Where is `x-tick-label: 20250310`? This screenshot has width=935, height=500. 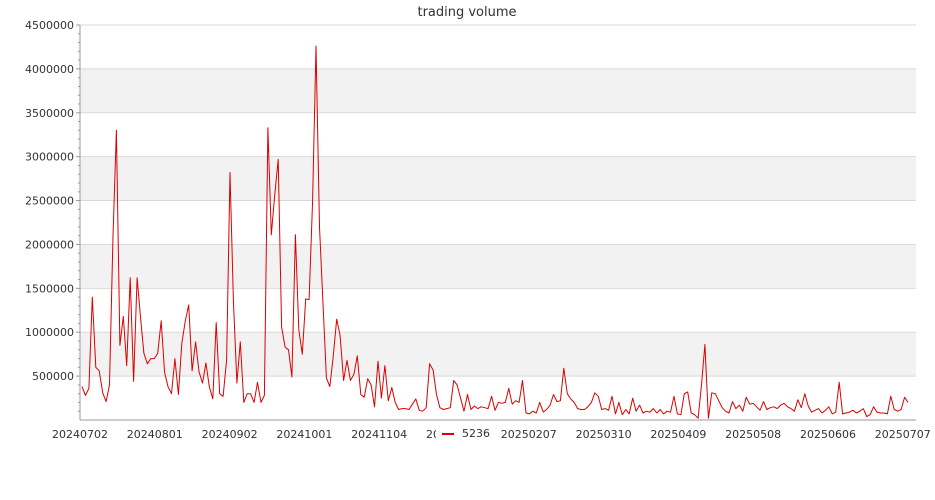
x-tick-label: 20250310 is located at coordinates (604, 434).